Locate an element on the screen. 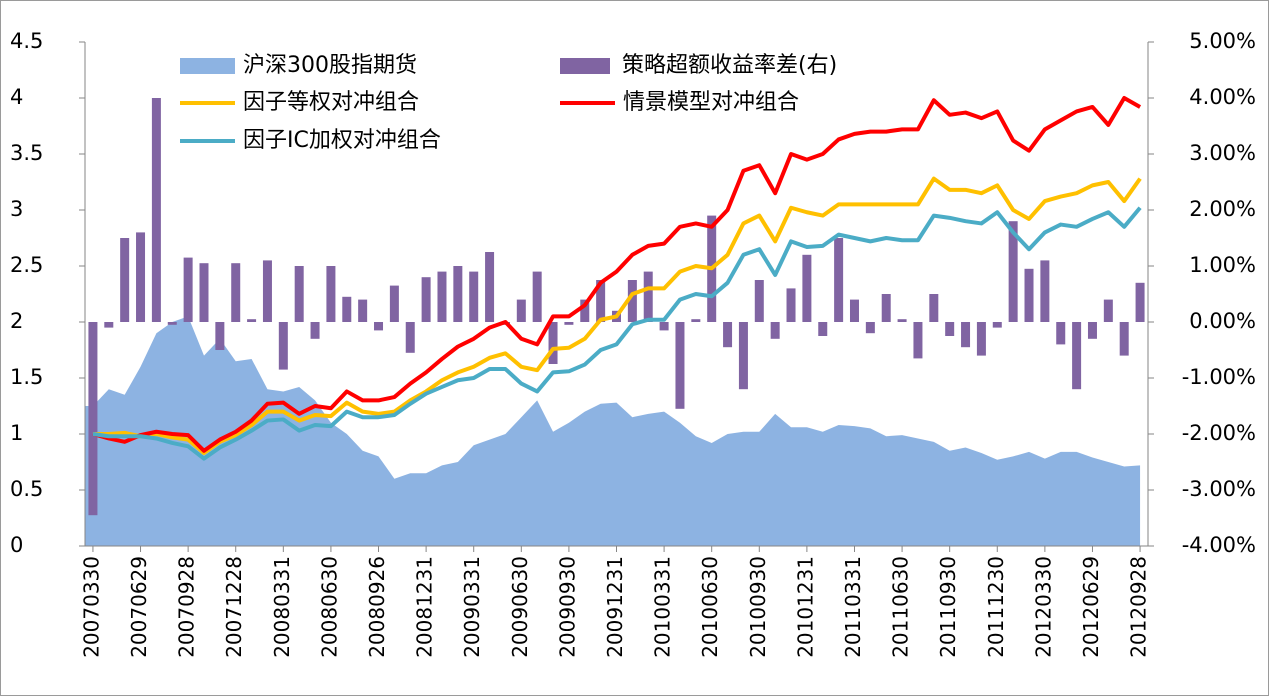  x-tick-label: 20090930 is located at coordinates (567, 607).